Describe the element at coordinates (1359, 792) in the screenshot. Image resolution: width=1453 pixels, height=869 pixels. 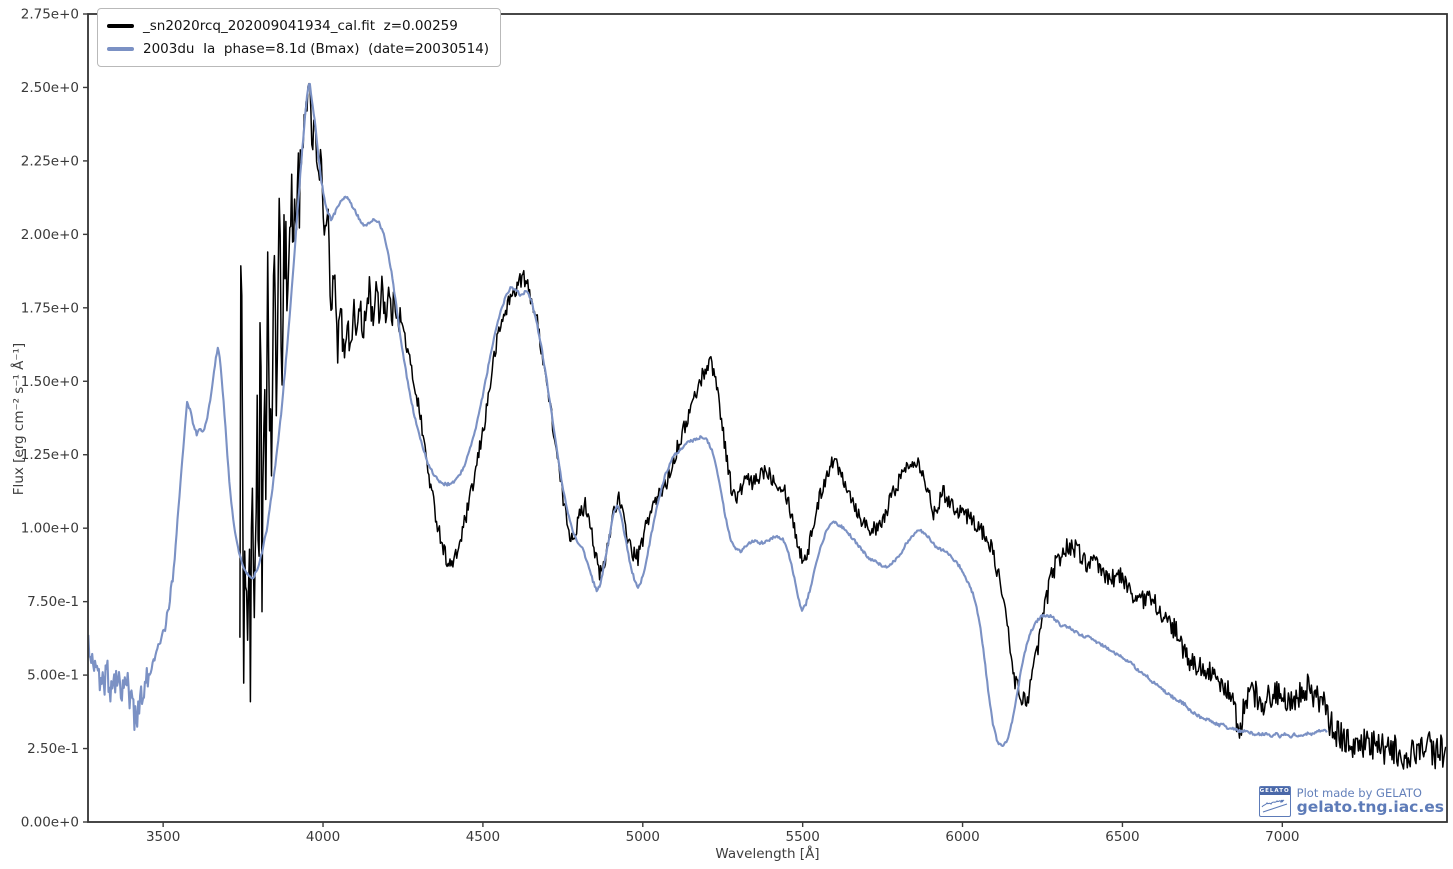
I see `watermark-credit-text: Plot made by GELATO` at that location.